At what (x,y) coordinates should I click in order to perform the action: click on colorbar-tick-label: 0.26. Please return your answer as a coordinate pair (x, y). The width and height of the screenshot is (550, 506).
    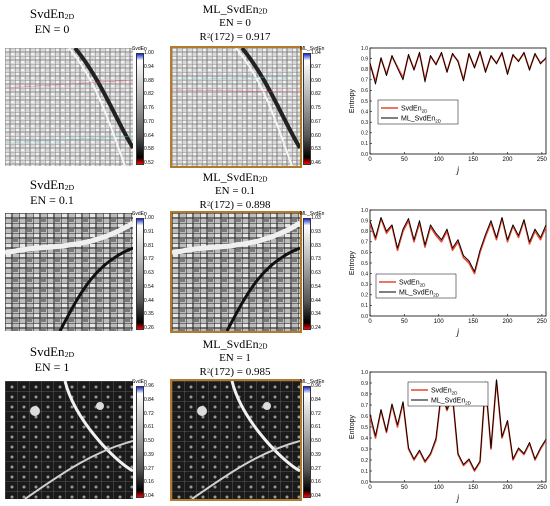
    Looking at the image, I should click on (149, 328).